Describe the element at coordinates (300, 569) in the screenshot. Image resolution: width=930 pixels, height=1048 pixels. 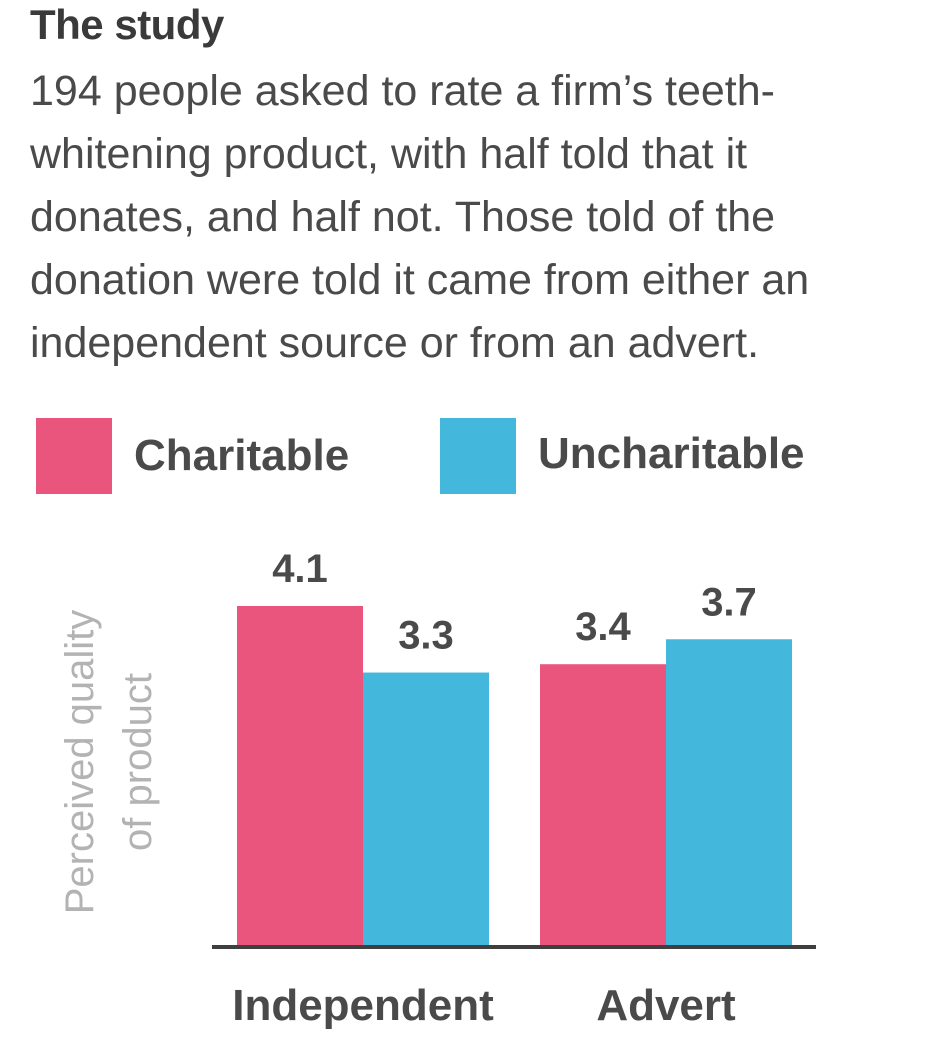
I see `data-label-independent-charitable: 4.1` at that location.